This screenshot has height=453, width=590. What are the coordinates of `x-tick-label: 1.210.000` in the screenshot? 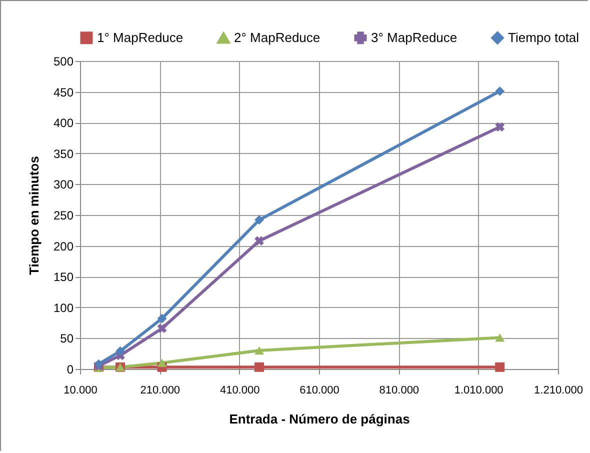 It's located at (558, 390).